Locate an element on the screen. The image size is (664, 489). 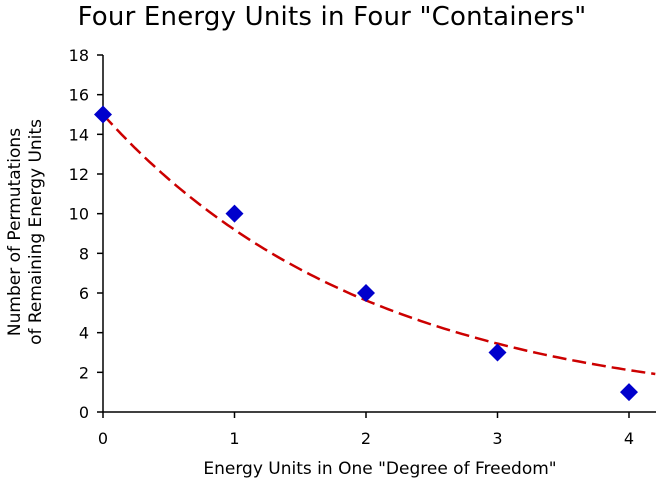
y-axis-ticks: 0 2 4 6 8 10 12 14 16 18 is located at coordinates (86, 234).